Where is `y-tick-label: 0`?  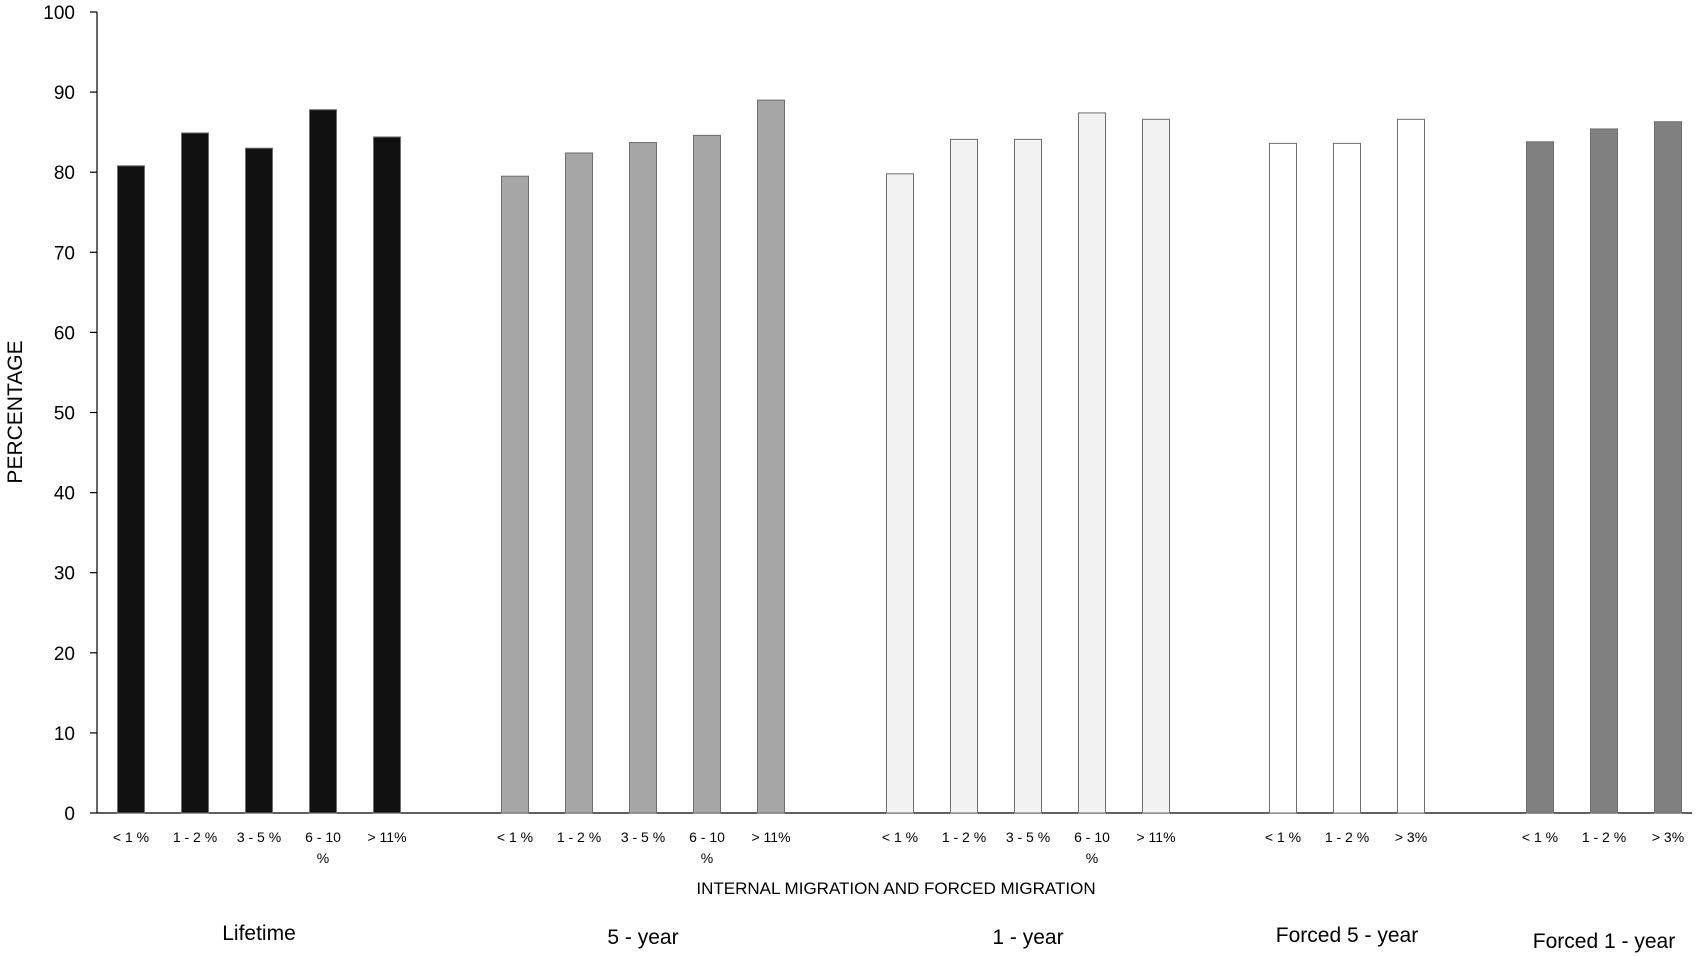
y-tick-label: 0 is located at coordinates (69, 814).